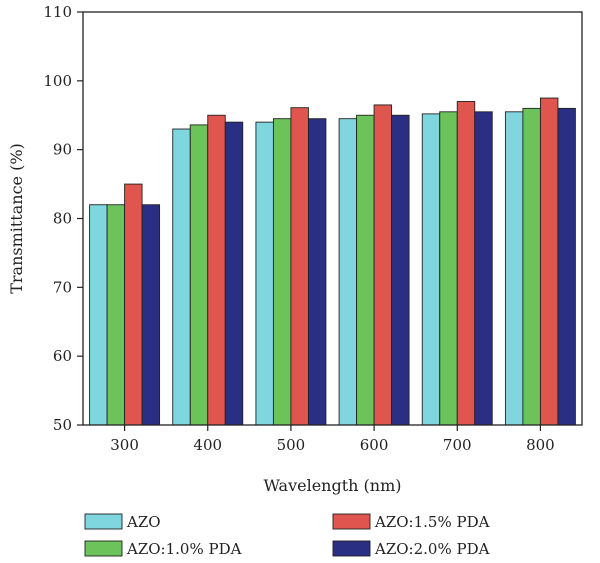 The image size is (600, 563). I want to click on y-axis-title: Transmittance (%), so click(16, 218).